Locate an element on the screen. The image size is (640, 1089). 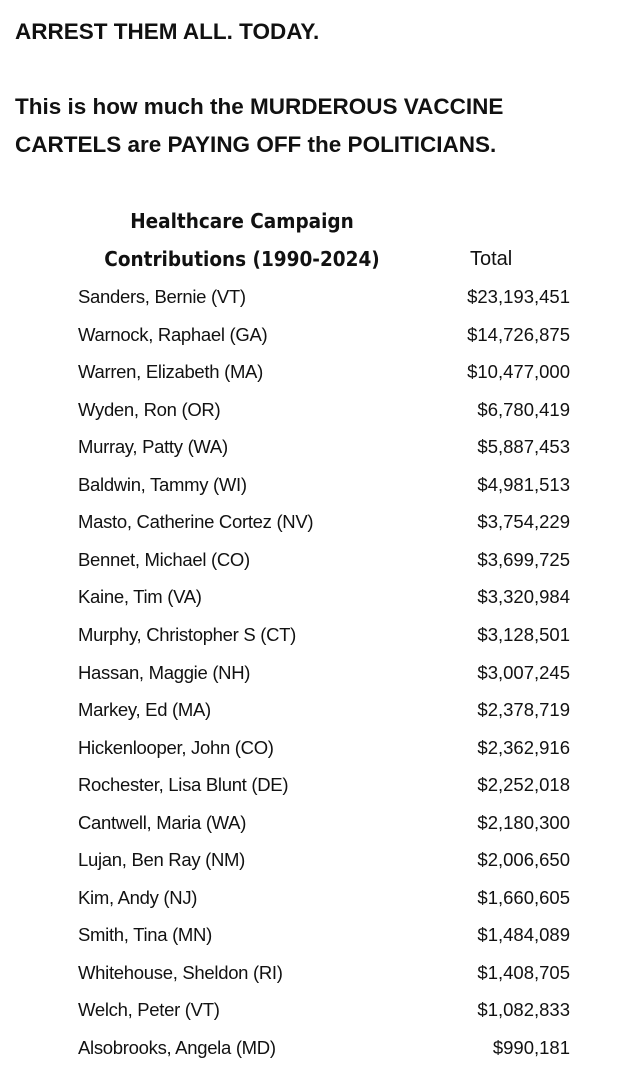
contribution-total: $2,006,650 is located at coordinates (523, 860).